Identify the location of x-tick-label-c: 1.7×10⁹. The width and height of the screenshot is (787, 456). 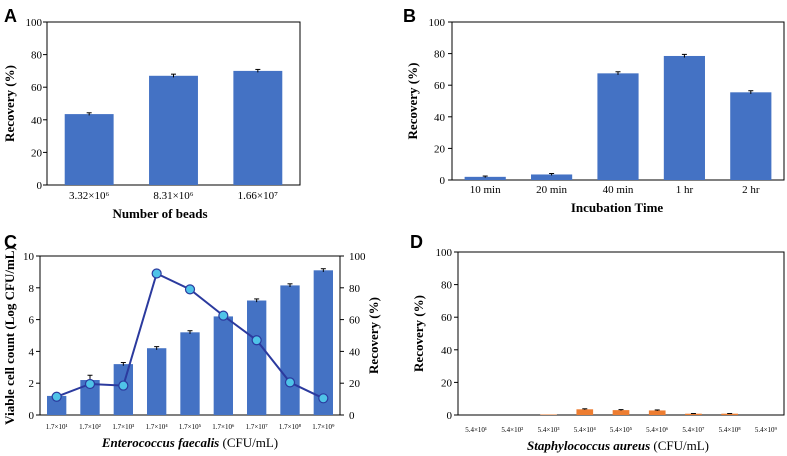
(323, 427).